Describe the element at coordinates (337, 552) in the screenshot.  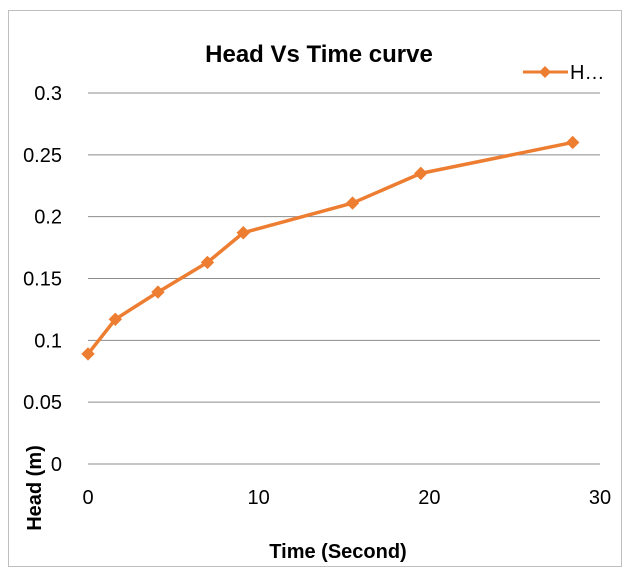
I see `x-axis-title: Time (Second)` at that location.